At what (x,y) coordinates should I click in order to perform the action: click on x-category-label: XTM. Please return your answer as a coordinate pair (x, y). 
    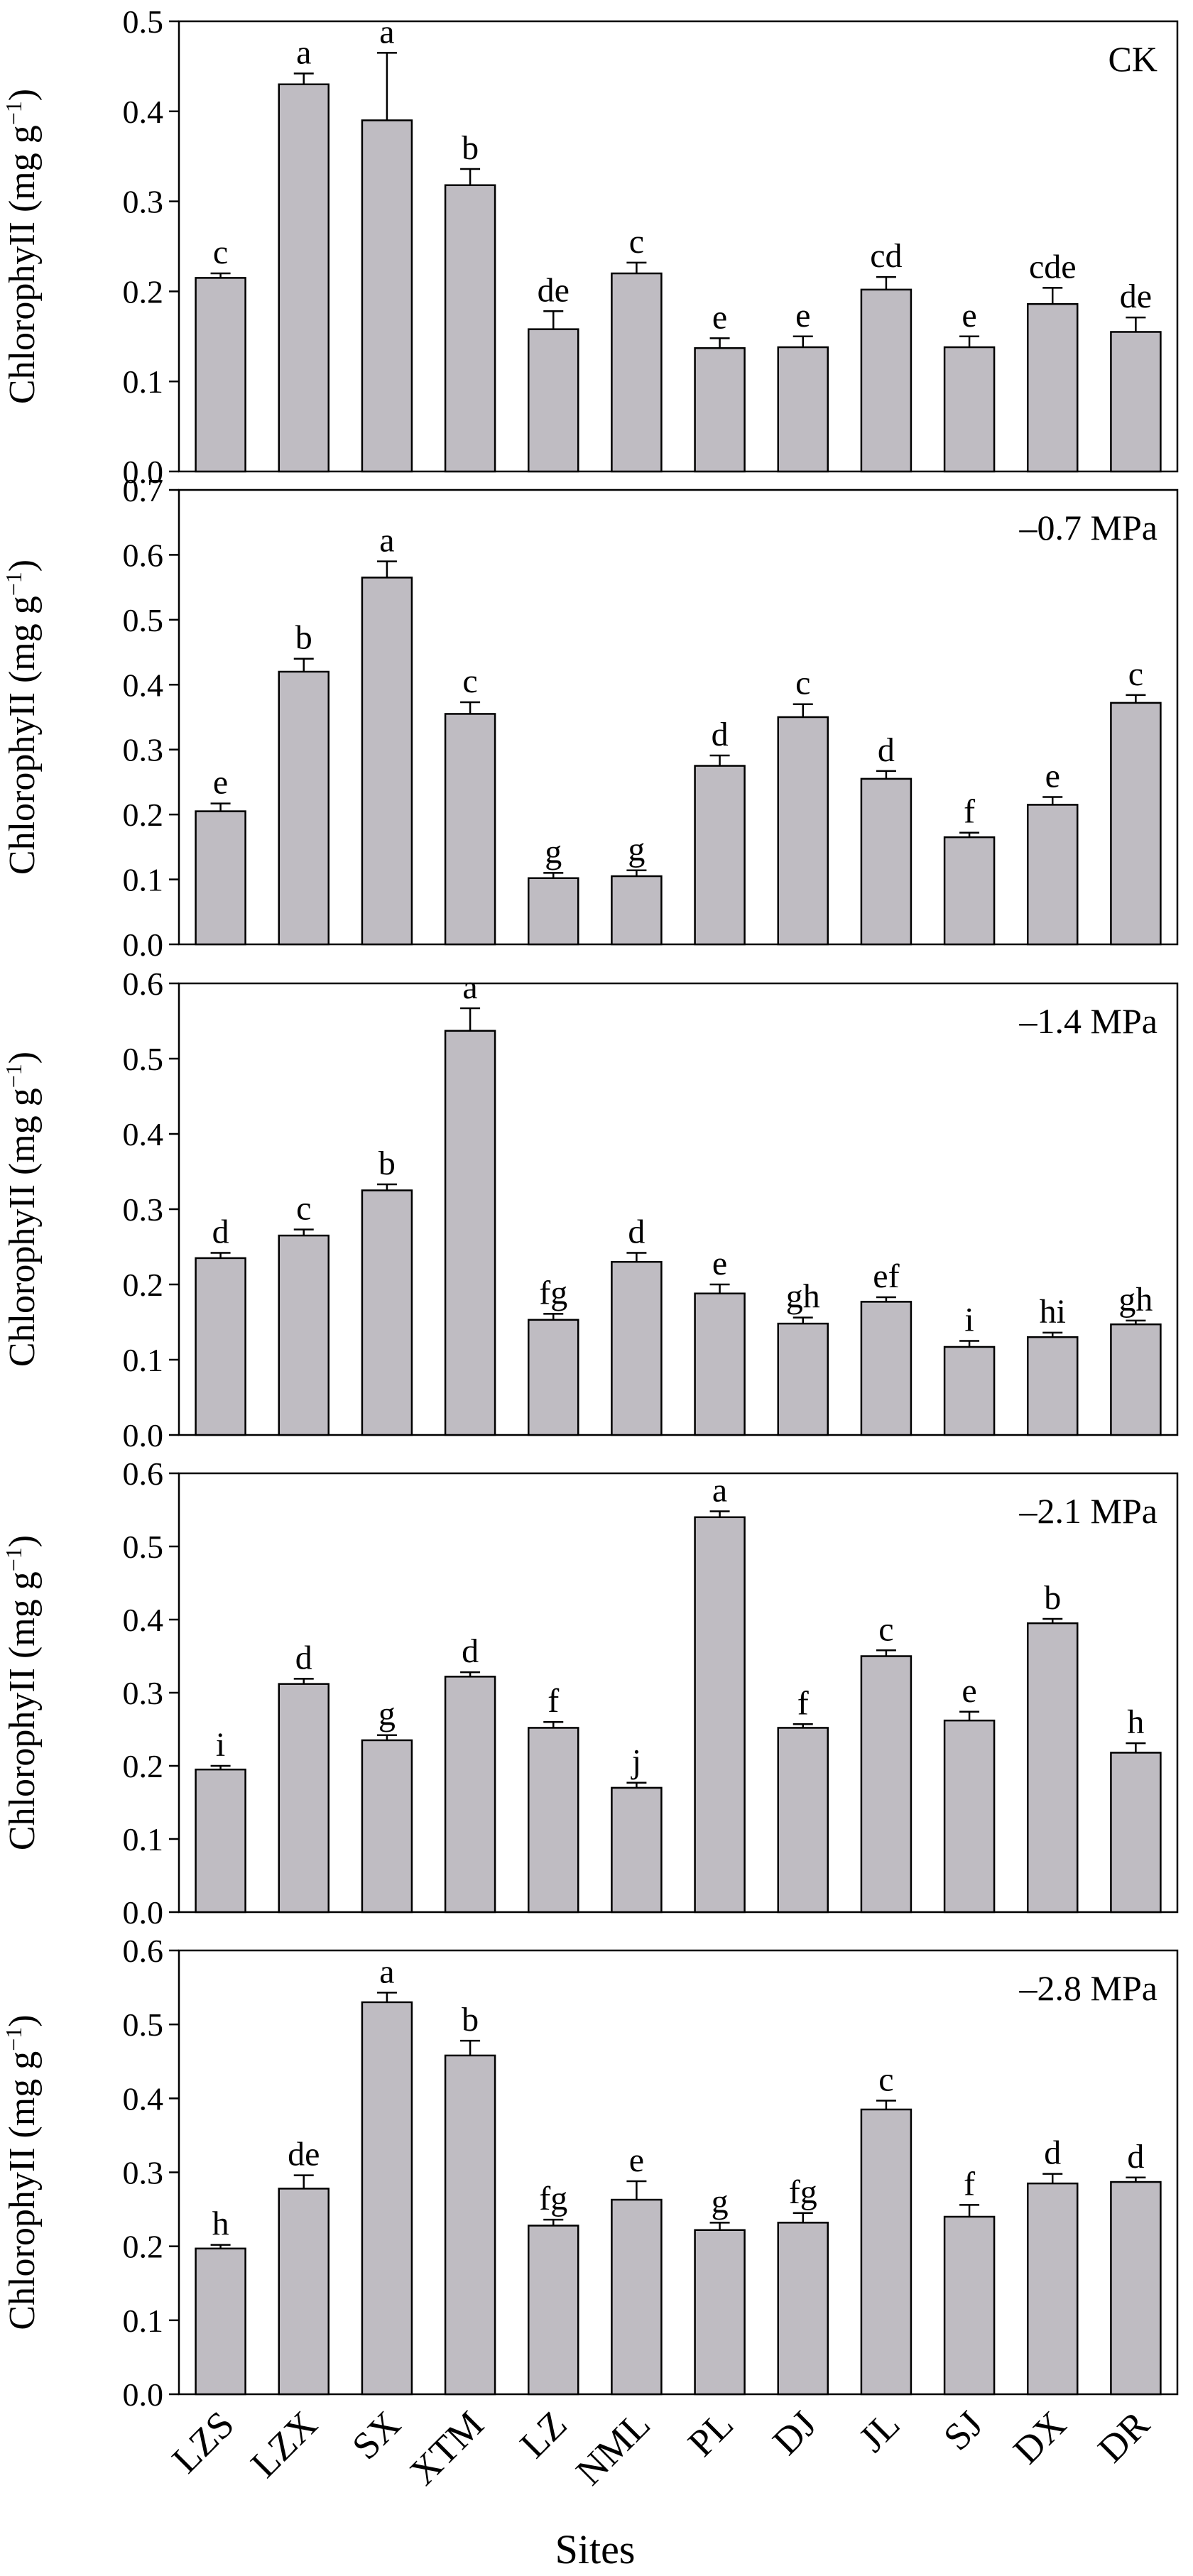
    Looking at the image, I should click on (446, 2448).